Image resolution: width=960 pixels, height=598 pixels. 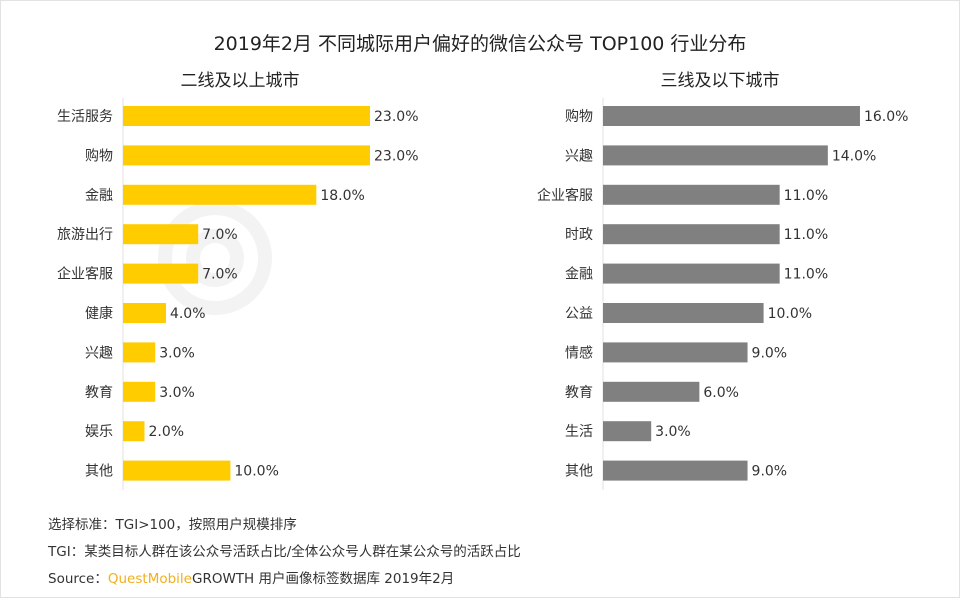 I want to click on data-label: 14.0%, so click(x=854, y=156).